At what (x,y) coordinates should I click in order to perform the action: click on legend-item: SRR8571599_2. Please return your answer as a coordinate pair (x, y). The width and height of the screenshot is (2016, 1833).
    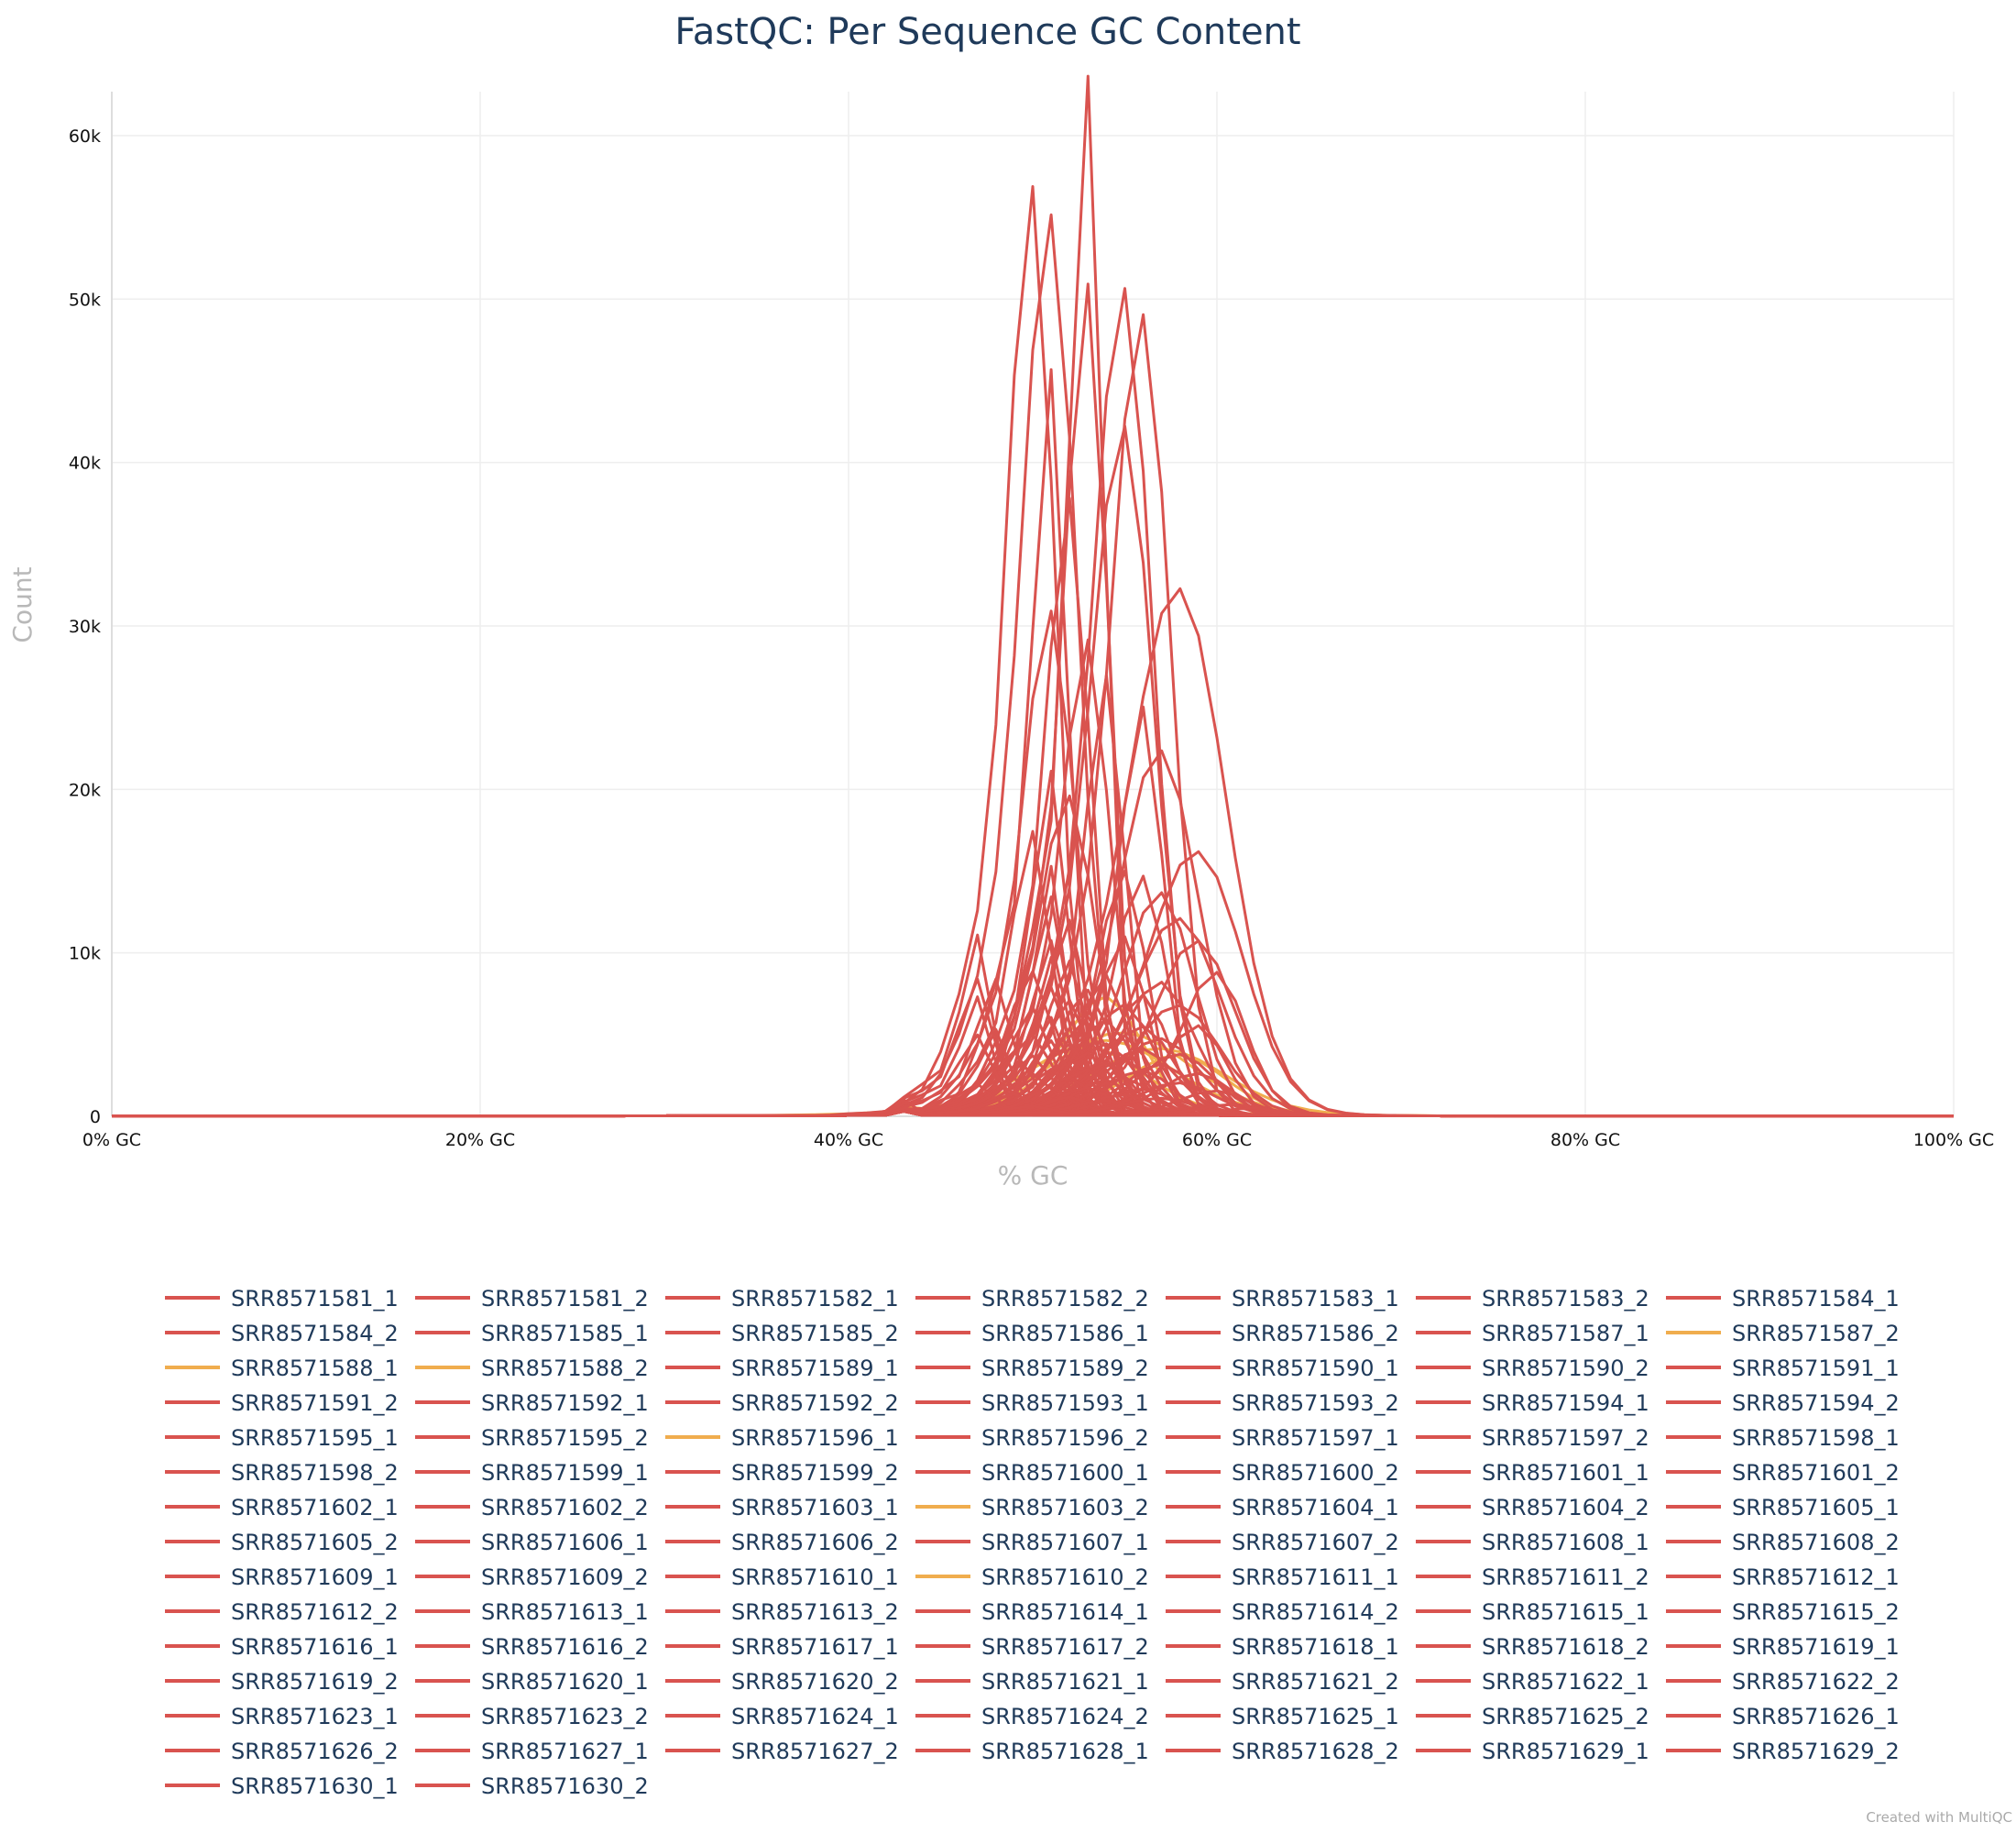
    Looking at the image, I should click on (782, 1473).